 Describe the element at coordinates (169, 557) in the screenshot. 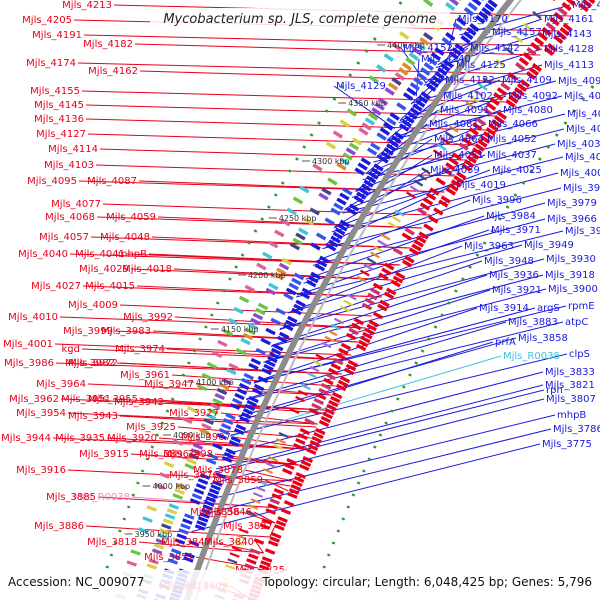

I see `gene-label-left: Mjls_3851` at that location.